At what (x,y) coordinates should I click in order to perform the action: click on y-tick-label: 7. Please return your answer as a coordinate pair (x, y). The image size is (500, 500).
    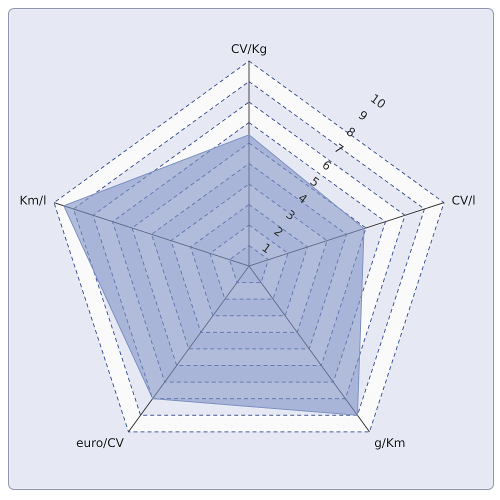
    Looking at the image, I should click on (339, 149).